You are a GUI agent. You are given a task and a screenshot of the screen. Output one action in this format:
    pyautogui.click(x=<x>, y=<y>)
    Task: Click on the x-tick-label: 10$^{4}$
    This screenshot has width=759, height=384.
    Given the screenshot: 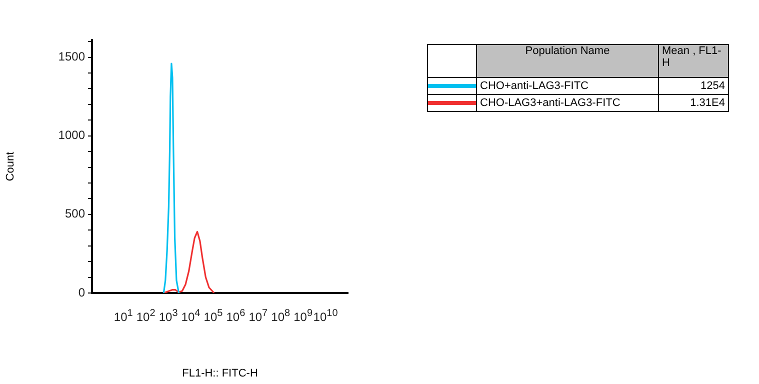 What is the action you would take?
    pyautogui.click(x=190, y=316)
    